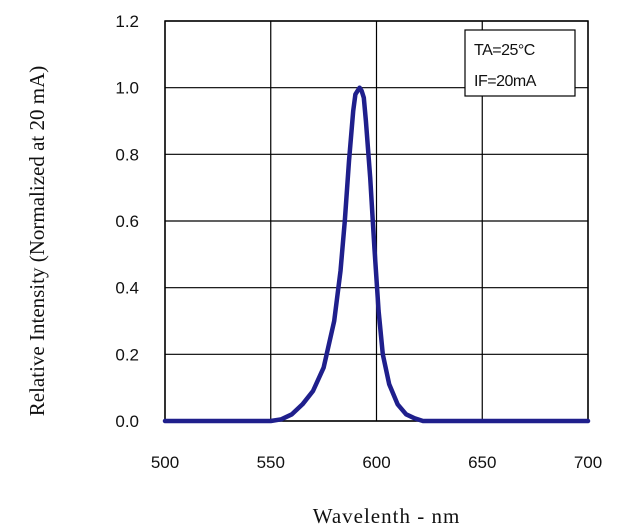  I want to click on y-tick-label: 0.6, so click(127, 221).